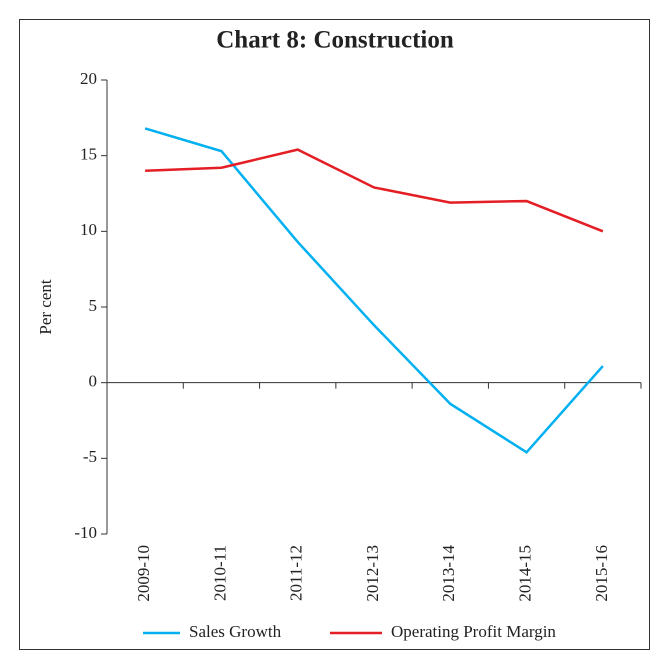 This screenshot has width=665, height=661. I want to click on x-tick-label: 2009-10, so click(143, 573).